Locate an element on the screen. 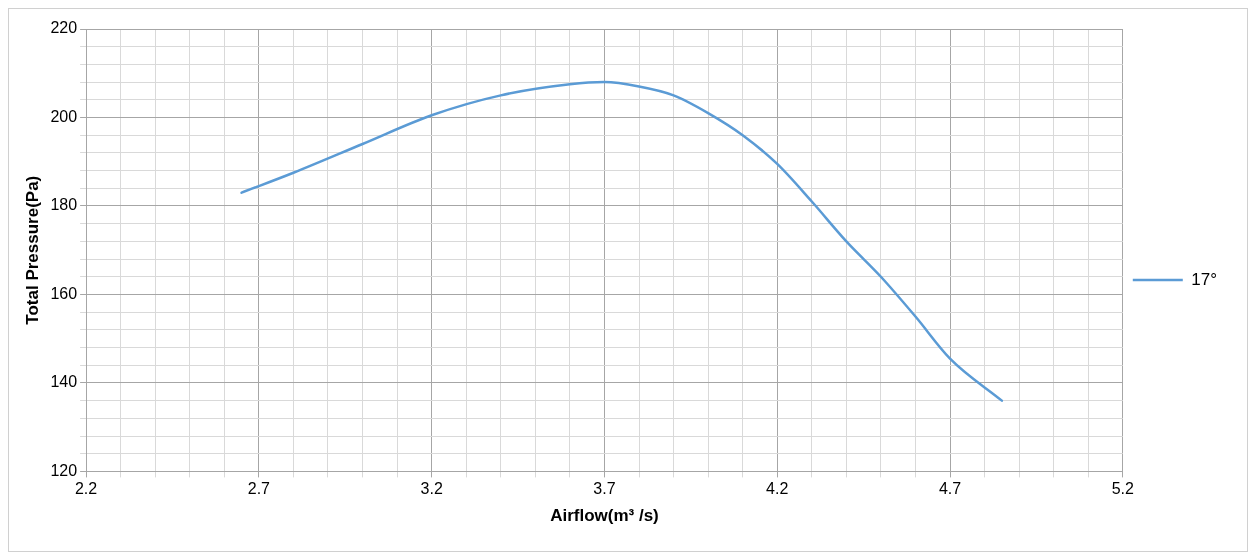 The height and width of the screenshot is (560, 1256). y-tick-label: 200 is located at coordinates (64, 116).